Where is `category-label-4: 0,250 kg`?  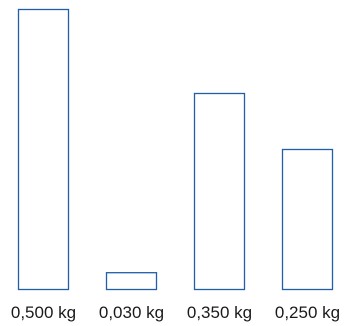
category-label-4: 0,250 kg is located at coordinates (307, 312).